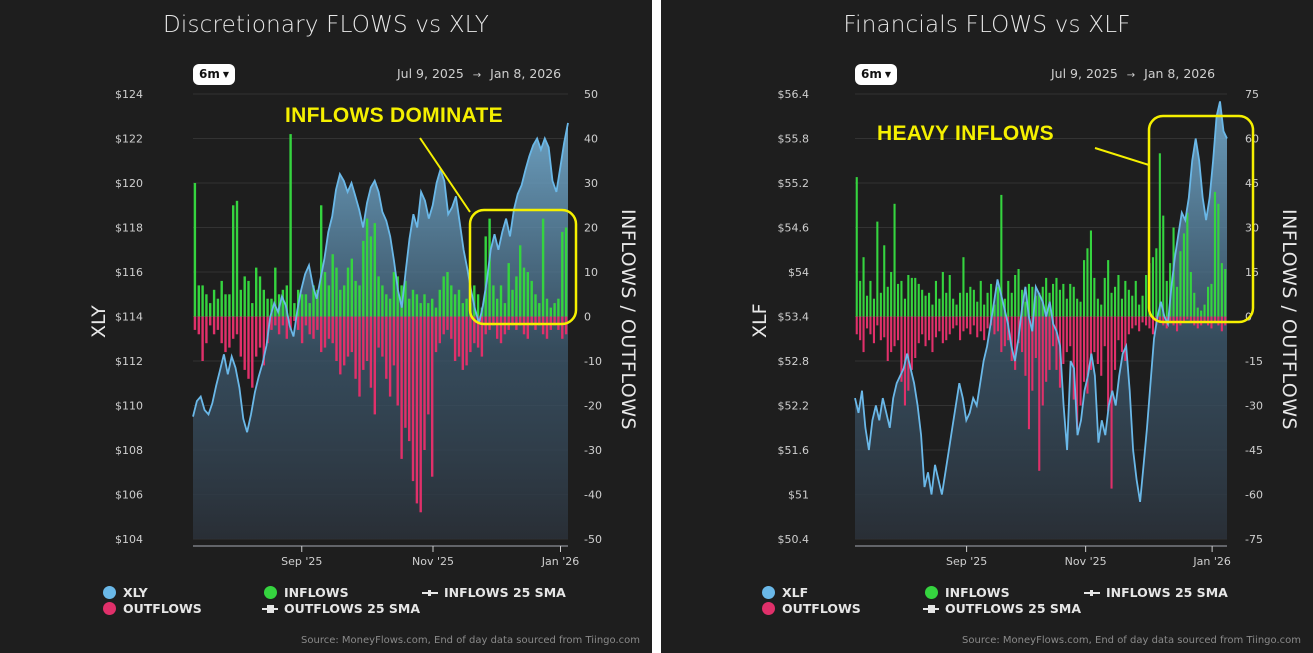 Image resolution: width=1313 pixels, height=653 pixels. I want to click on right-tick-label: -50, so click(593, 539).